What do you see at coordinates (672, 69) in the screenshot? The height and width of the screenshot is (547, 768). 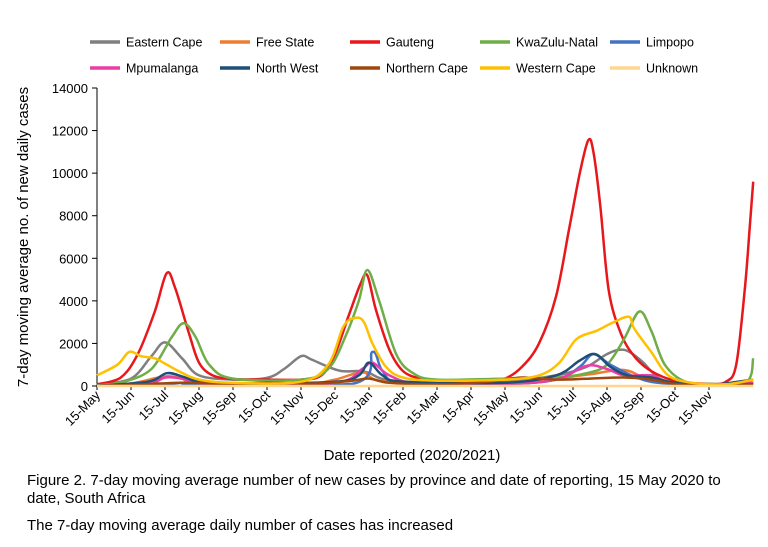 I see `legend-label: Unknown` at bounding box center [672, 69].